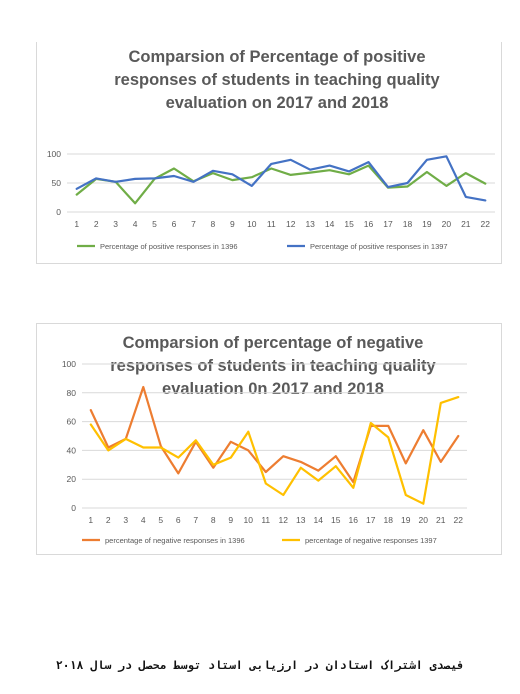 This screenshot has height=694, width=520. What do you see at coordinates (424, 520) in the screenshot?
I see `negative-x-tick-label: 20` at bounding box center [424, 520].